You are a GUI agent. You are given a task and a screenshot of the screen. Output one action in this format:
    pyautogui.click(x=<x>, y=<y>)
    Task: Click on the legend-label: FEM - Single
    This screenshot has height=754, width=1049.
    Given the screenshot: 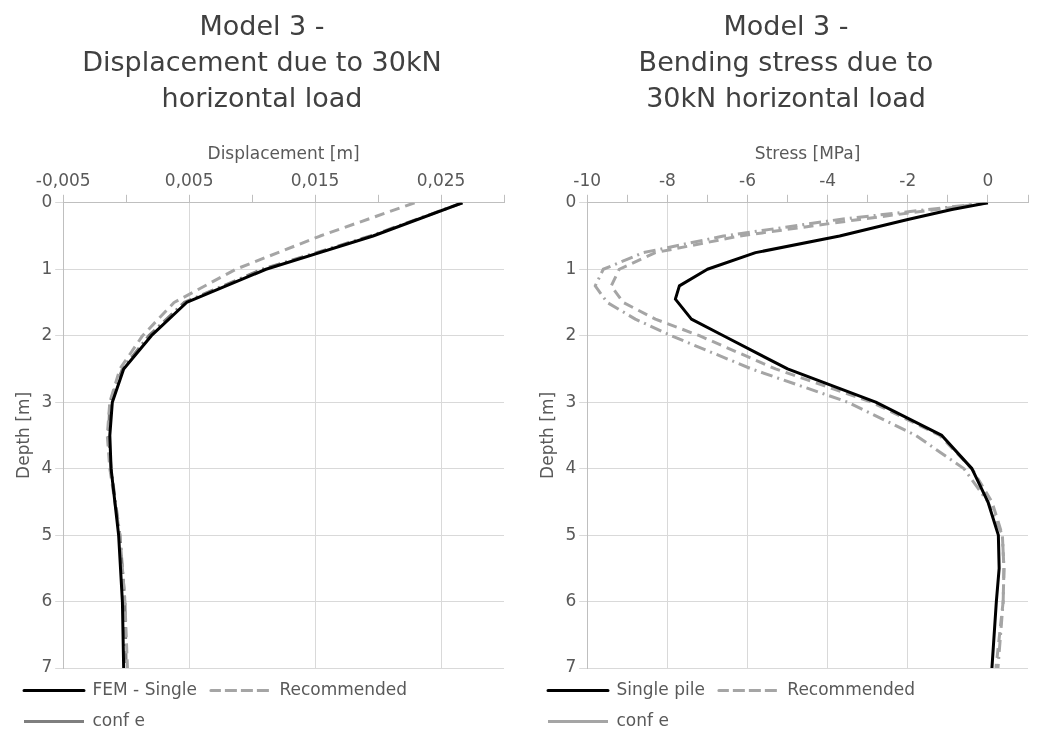 What is the action you would take?
    pyautogui.click(x=144, y=688)
    